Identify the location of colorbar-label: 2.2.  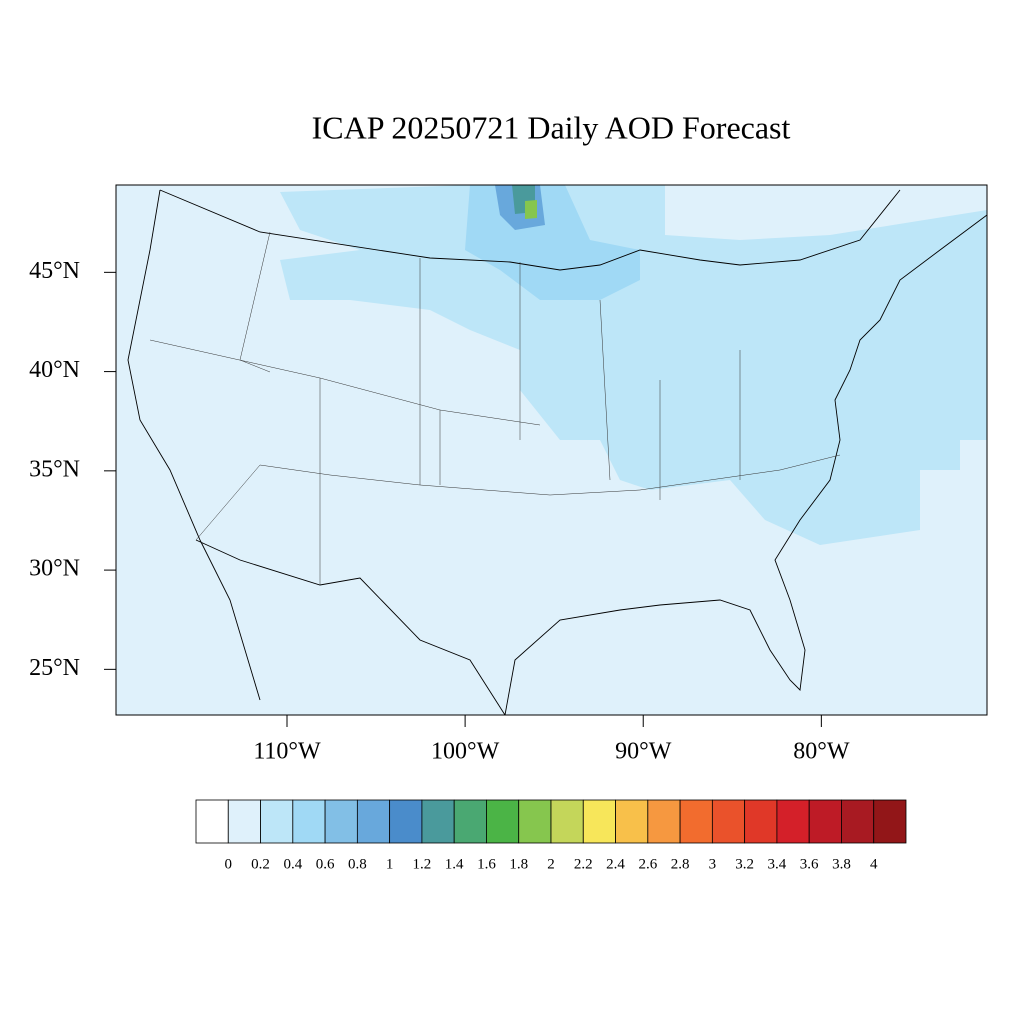
(583, 864).